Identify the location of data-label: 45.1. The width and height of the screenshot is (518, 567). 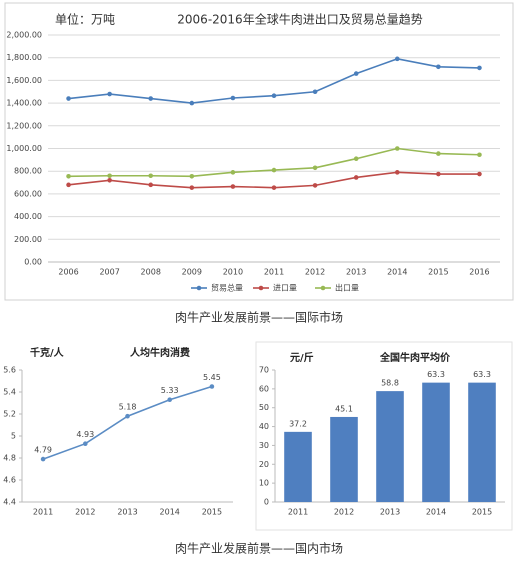
(344, 408).